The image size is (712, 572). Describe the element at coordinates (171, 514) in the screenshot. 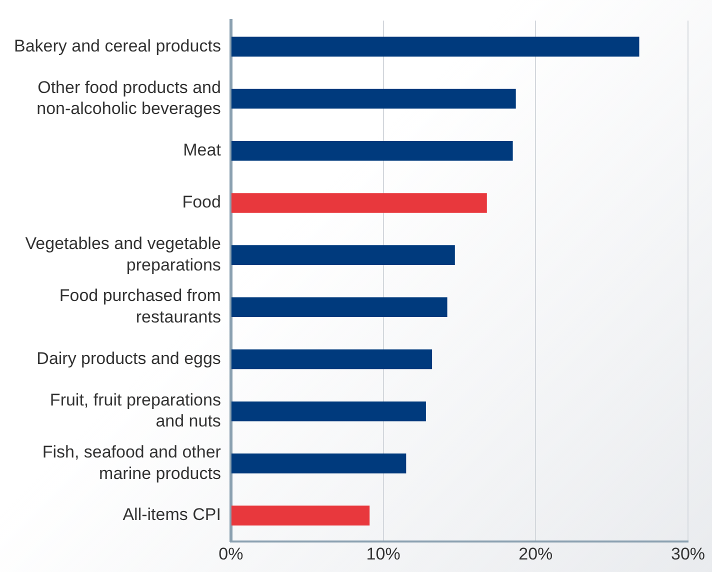

I see `y-tick-label: All-items CPI` at that location.